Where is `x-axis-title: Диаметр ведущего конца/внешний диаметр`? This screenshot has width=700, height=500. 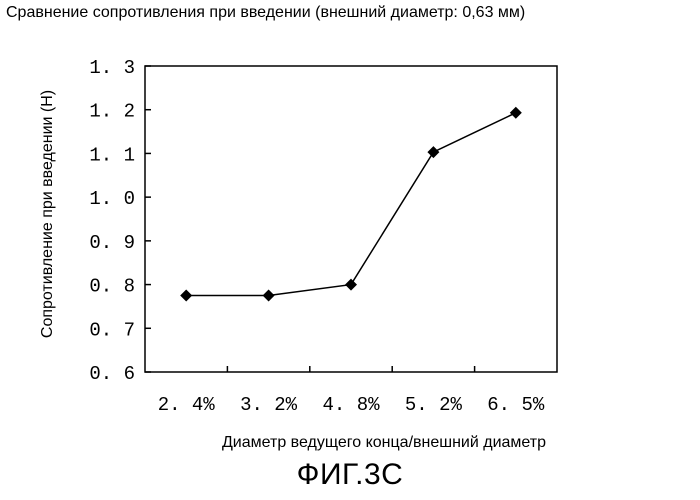 x-axis-title: Диаметр ведущего конца/внешний диаметр is located at coordinates (384, 442).